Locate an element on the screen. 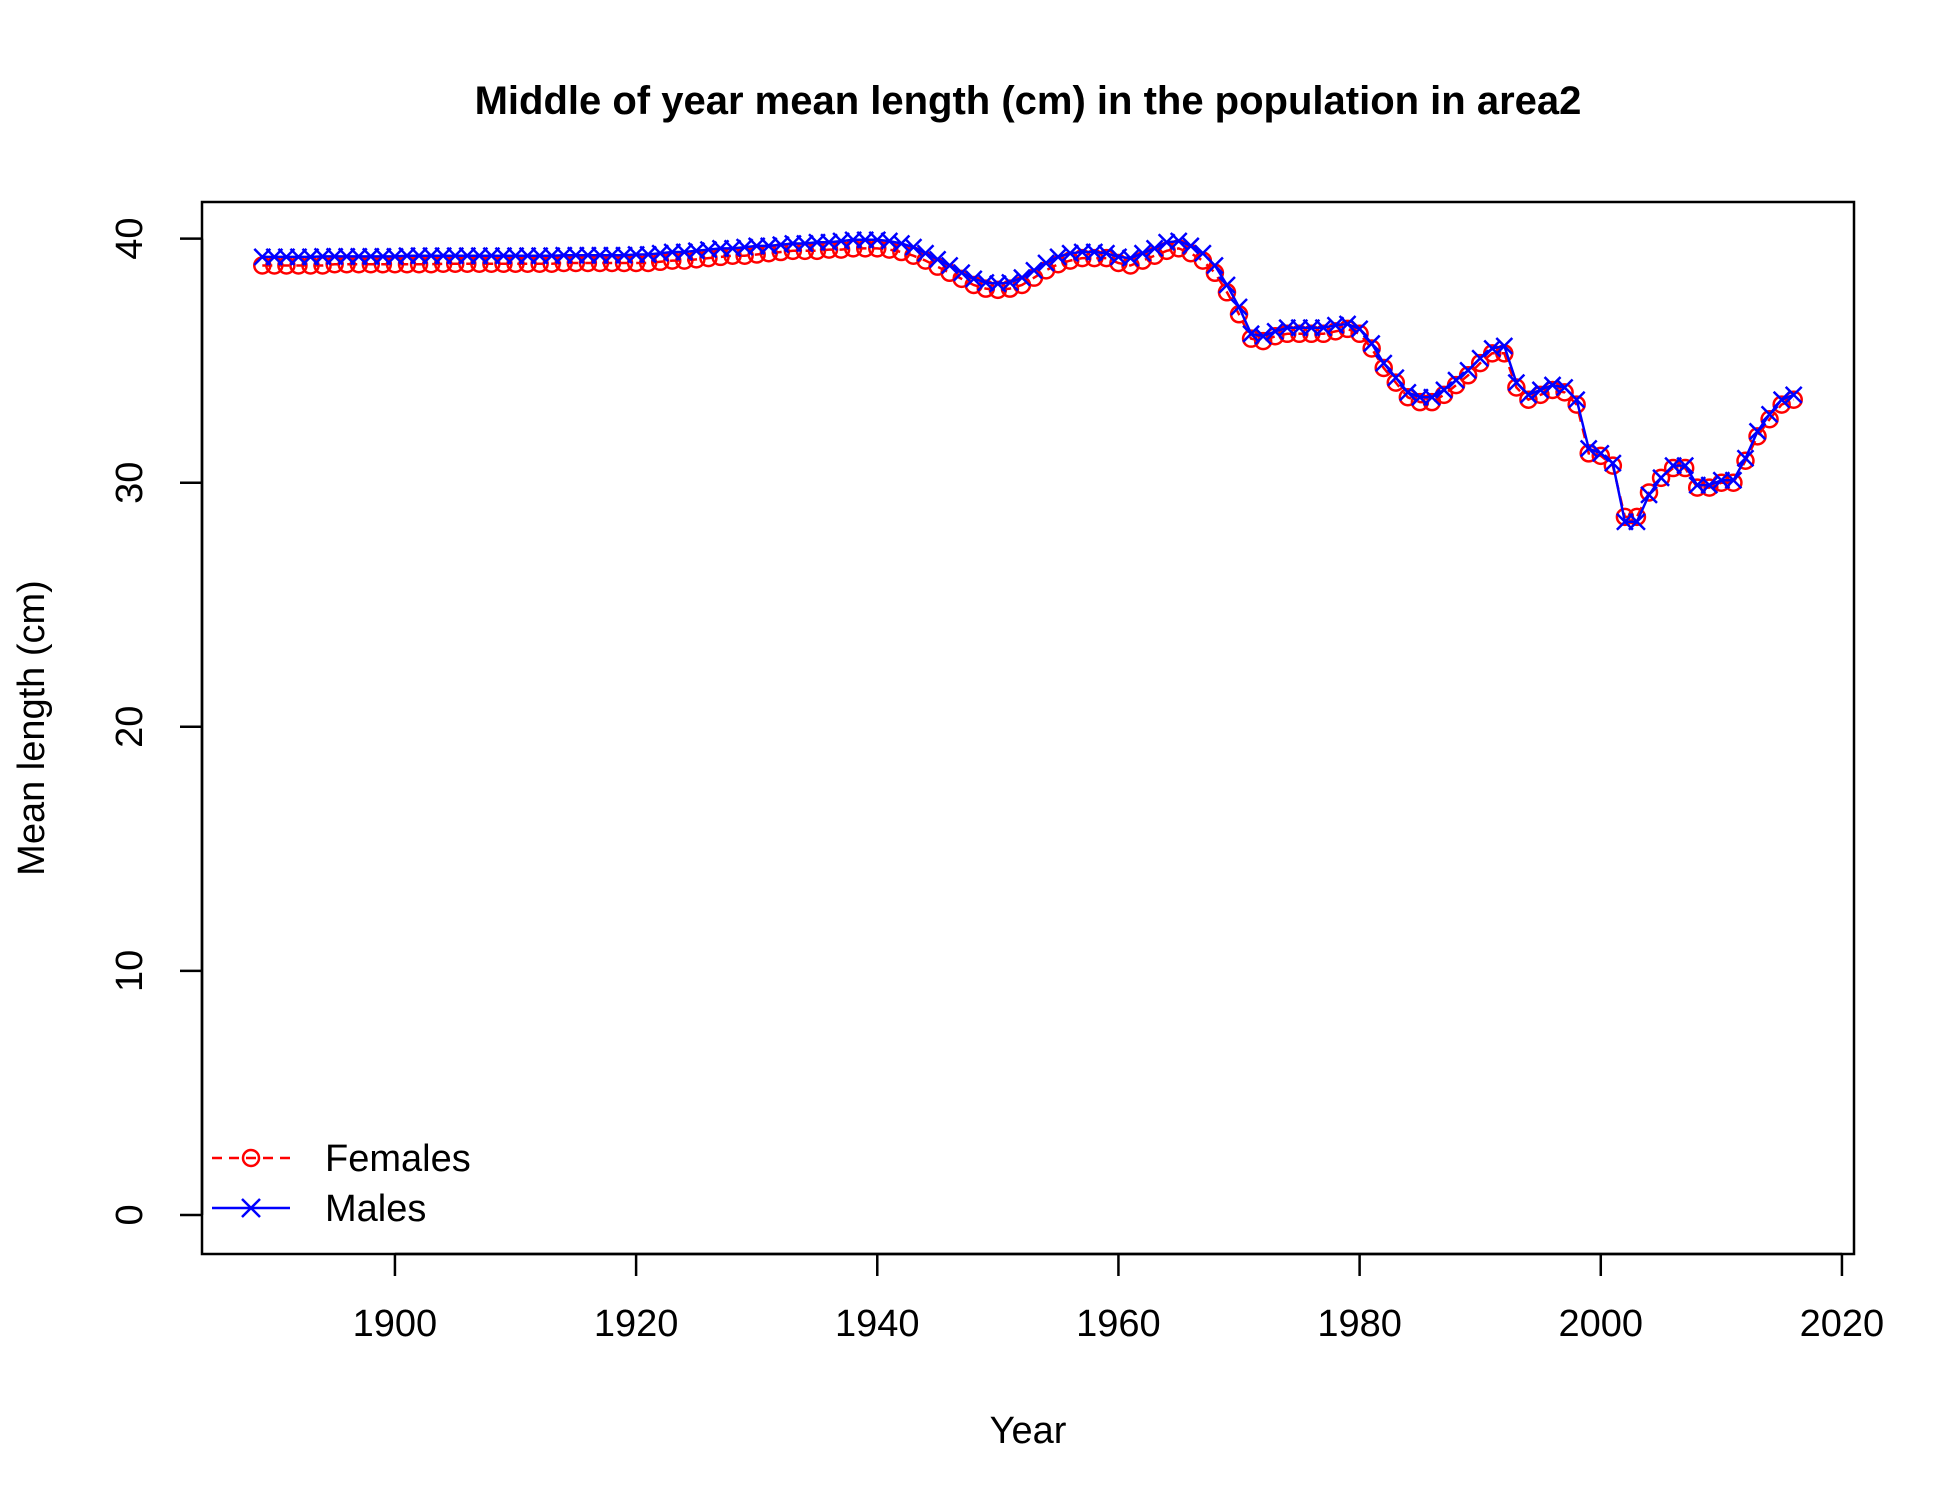  legend: Females Males is located at coordinates (341, 1184).